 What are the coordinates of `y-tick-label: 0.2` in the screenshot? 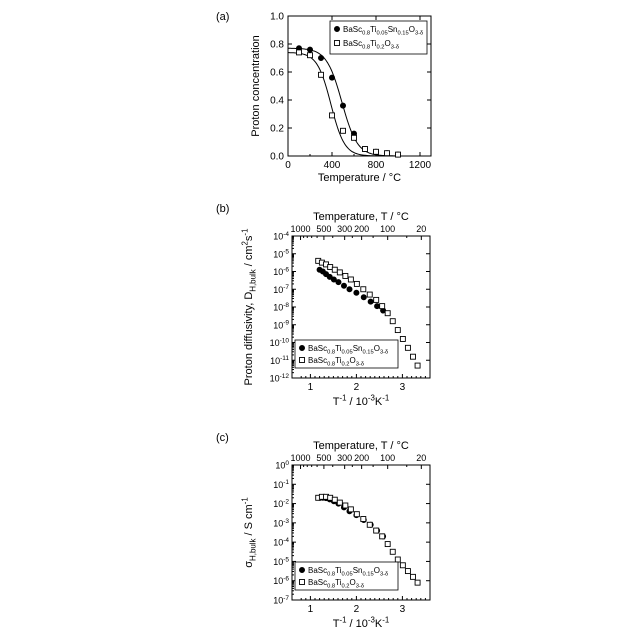 It's located at (277, 129).